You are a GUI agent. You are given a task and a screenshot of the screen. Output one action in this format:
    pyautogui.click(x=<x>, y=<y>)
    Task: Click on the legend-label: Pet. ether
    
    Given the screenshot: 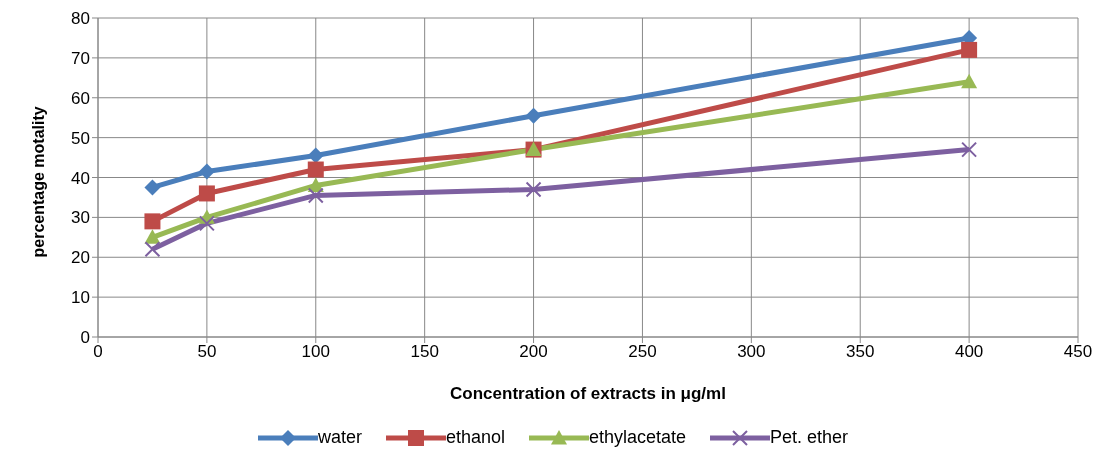 What is the action you would take?
    pyautogui.click(x=809, y=437)
    